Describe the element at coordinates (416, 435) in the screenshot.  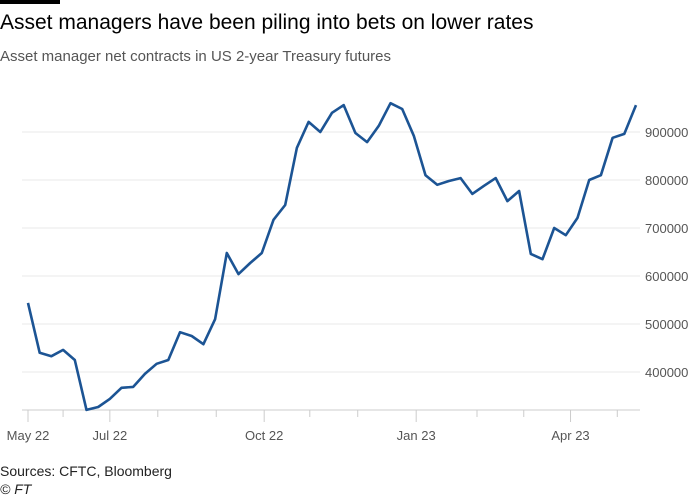
I see `x-tick-label: Jan 23` at that location.